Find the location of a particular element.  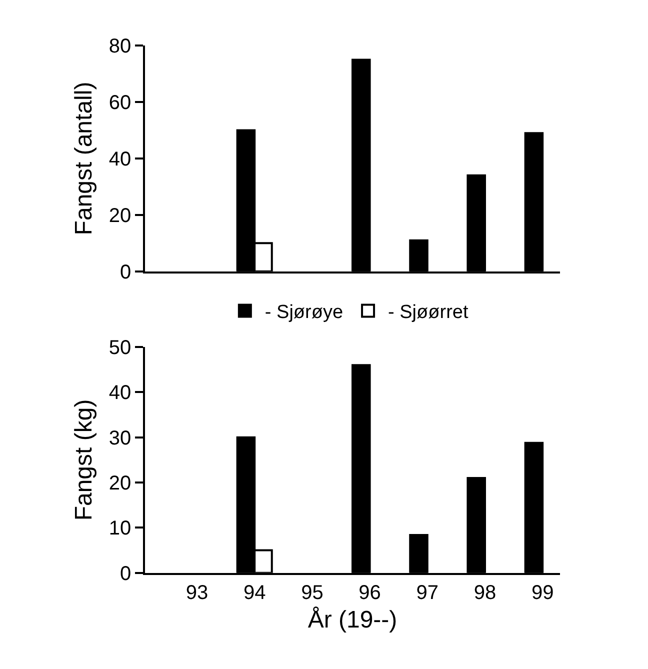

y-tick-label: 50 is located at coordinates (120, 348).